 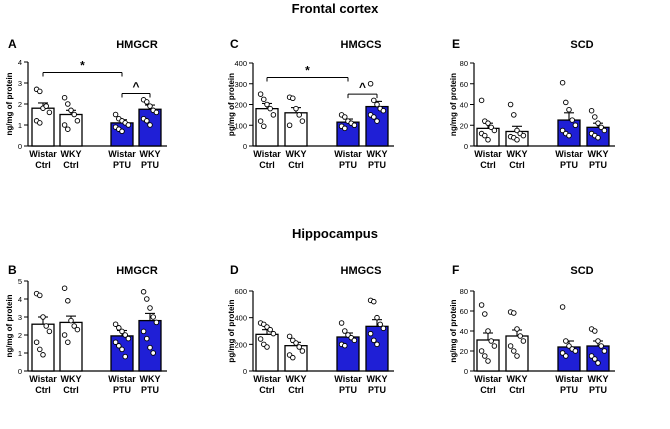 What do you see at coordinates (348, 165) in the screenshot?
I see `panel-c-category-label: PTU` at bounding box center [348, 165].